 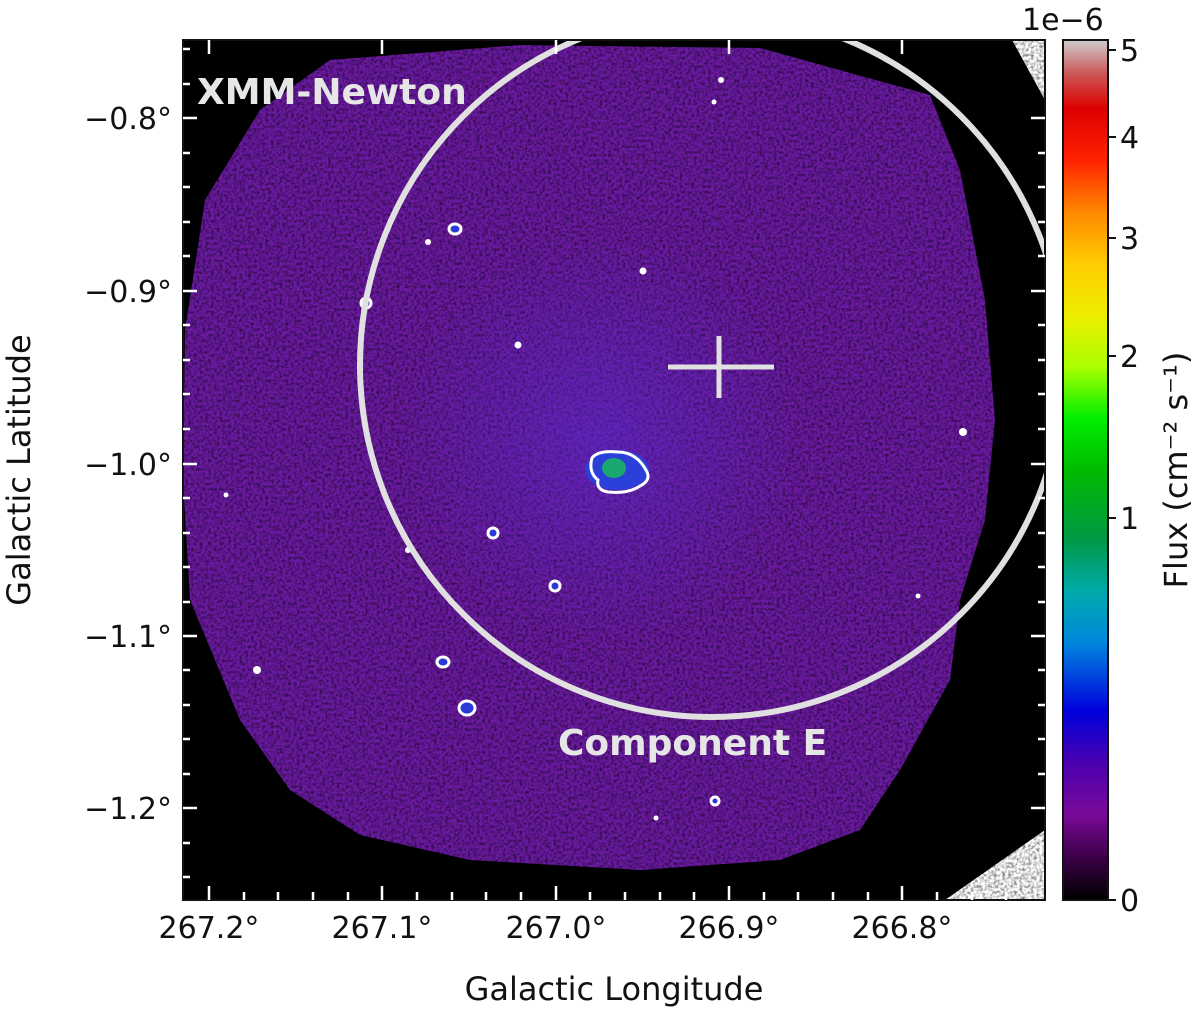 I want to click on instrument-label: XMM-Newton, so click(x=332, y=92).